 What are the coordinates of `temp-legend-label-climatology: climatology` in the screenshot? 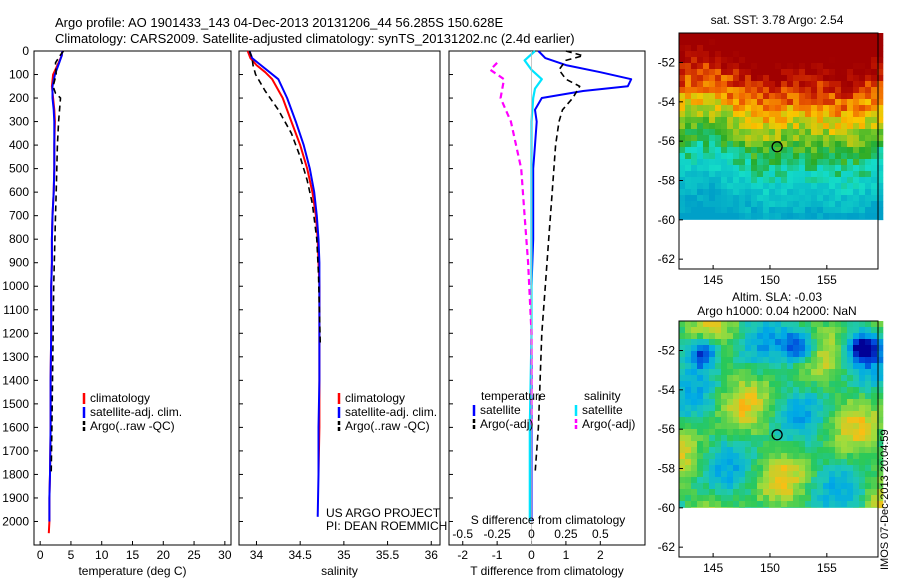 It's located at (120, 398).